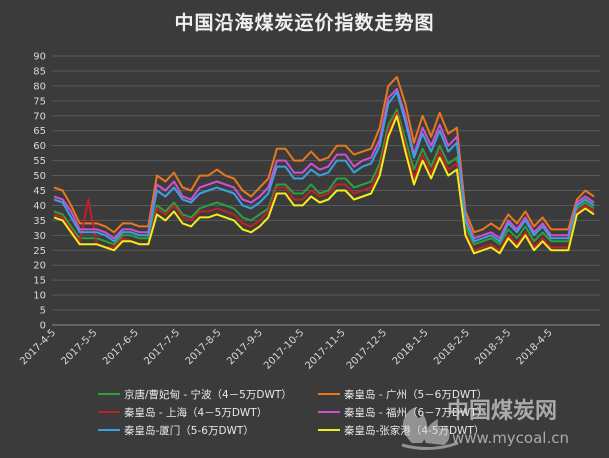 The image size is (609, 458). Describe the element at coordinates (510, 438) in the screenshot. I see `watermark-url: www.mycoal.cn` at that location.